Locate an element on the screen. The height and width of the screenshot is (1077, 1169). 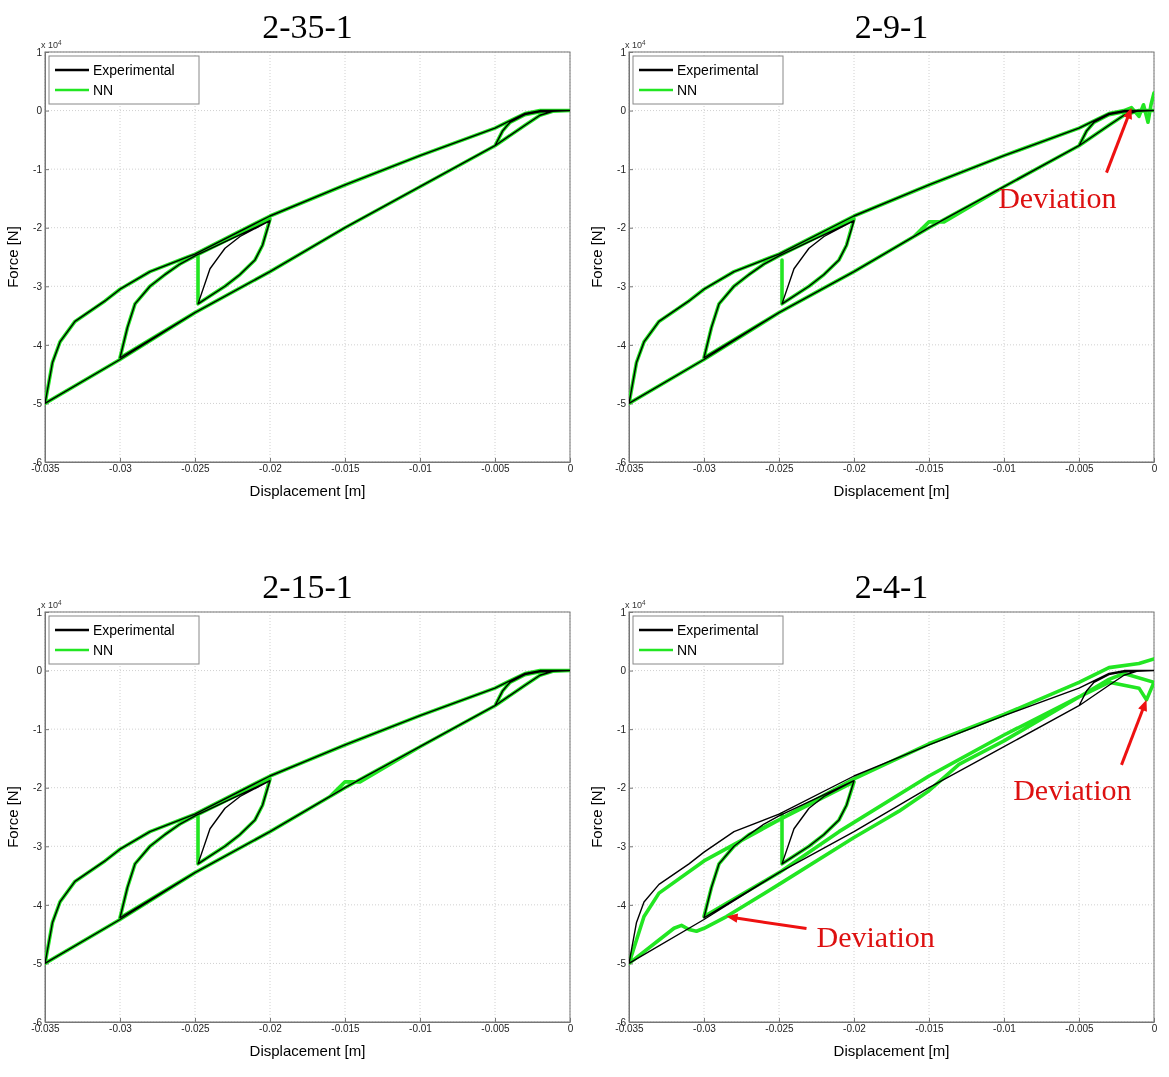
chart-title: 2-35-1 is located at coordinates (307, 26).